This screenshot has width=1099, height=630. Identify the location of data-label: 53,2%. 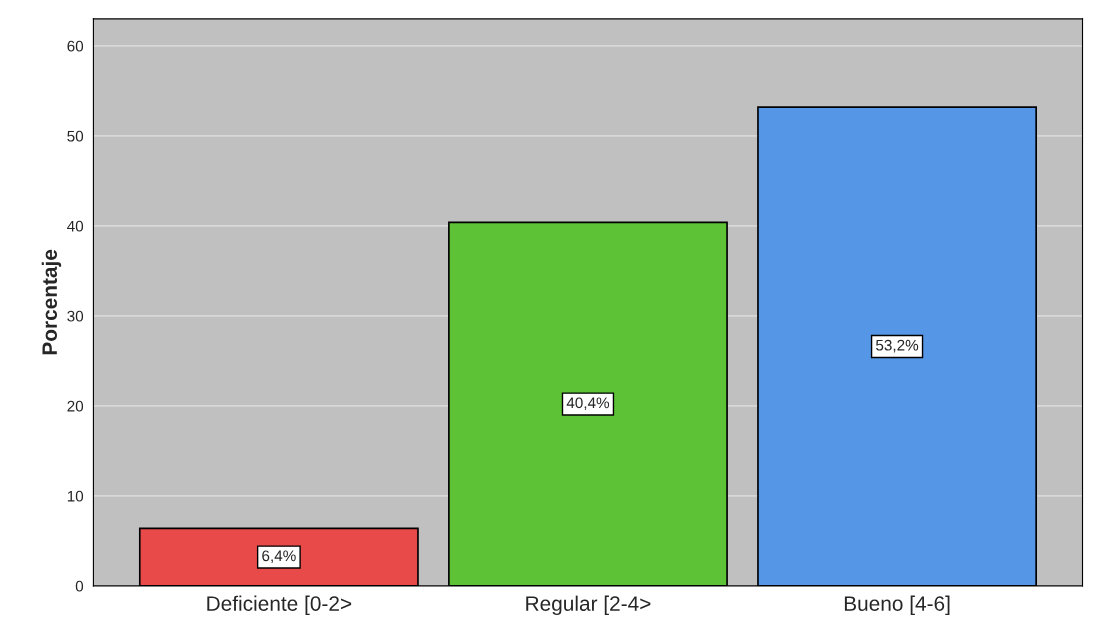
(897, 346).